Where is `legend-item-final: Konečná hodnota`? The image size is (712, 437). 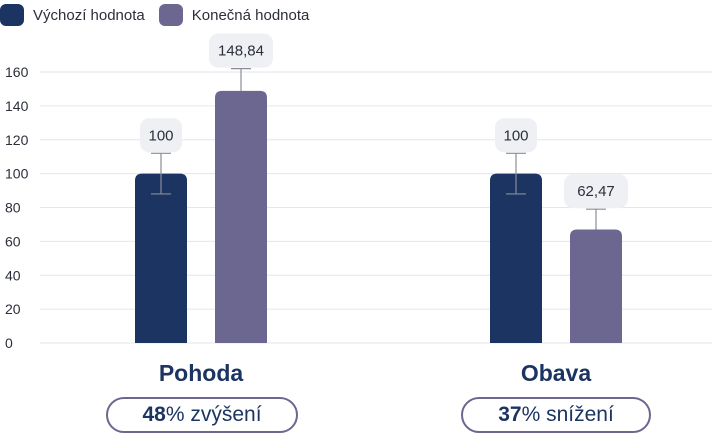 legend-item-final: Konečná hodnota is located at coordinates (234, 15).